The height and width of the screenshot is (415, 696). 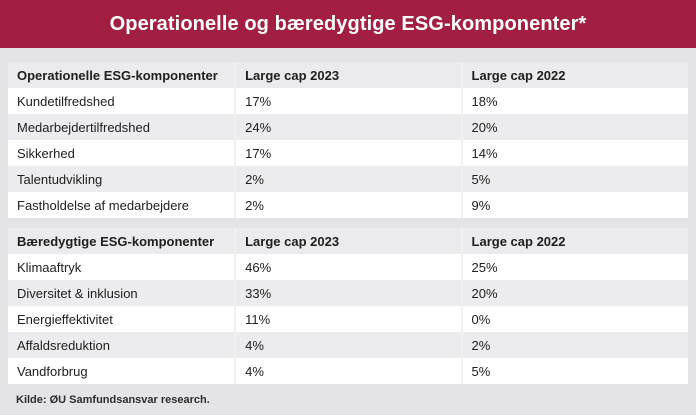 What do you see at coordinates (122, 179) in the screenshot?
I see `row-label-cell: Talentudvikling` at bounding box center [122, 179].